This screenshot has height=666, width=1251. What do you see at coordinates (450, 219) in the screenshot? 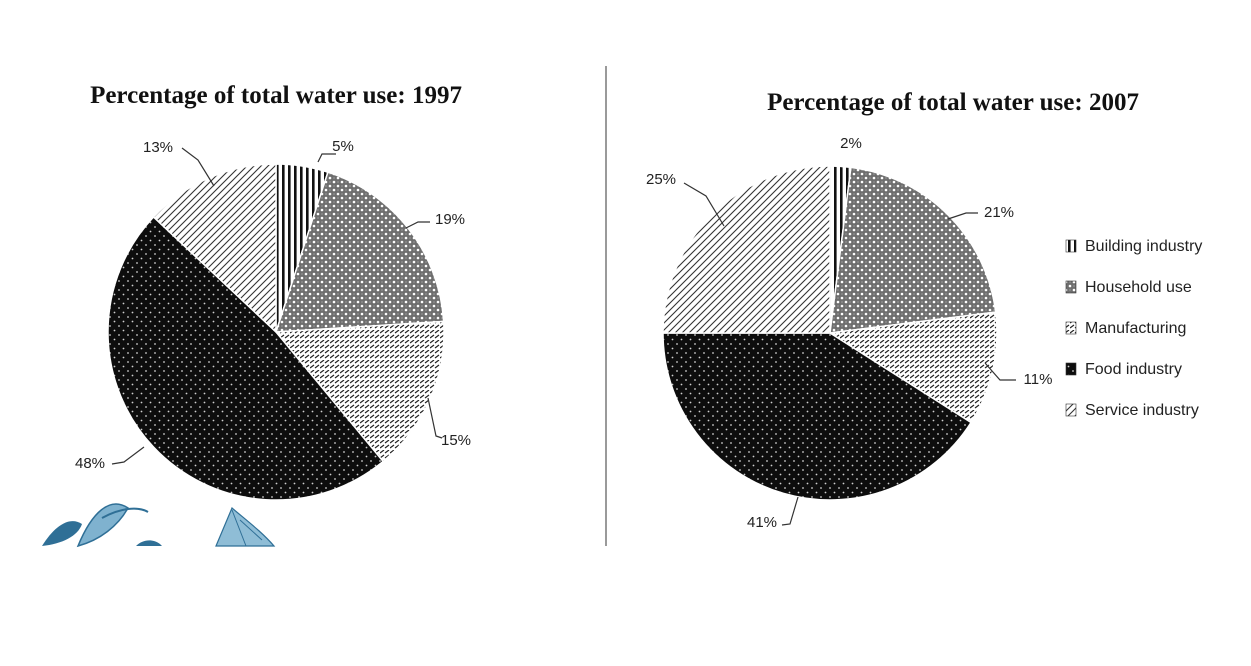
I see `data-label-1997-household: 19%` at bounding box center [450, 219].